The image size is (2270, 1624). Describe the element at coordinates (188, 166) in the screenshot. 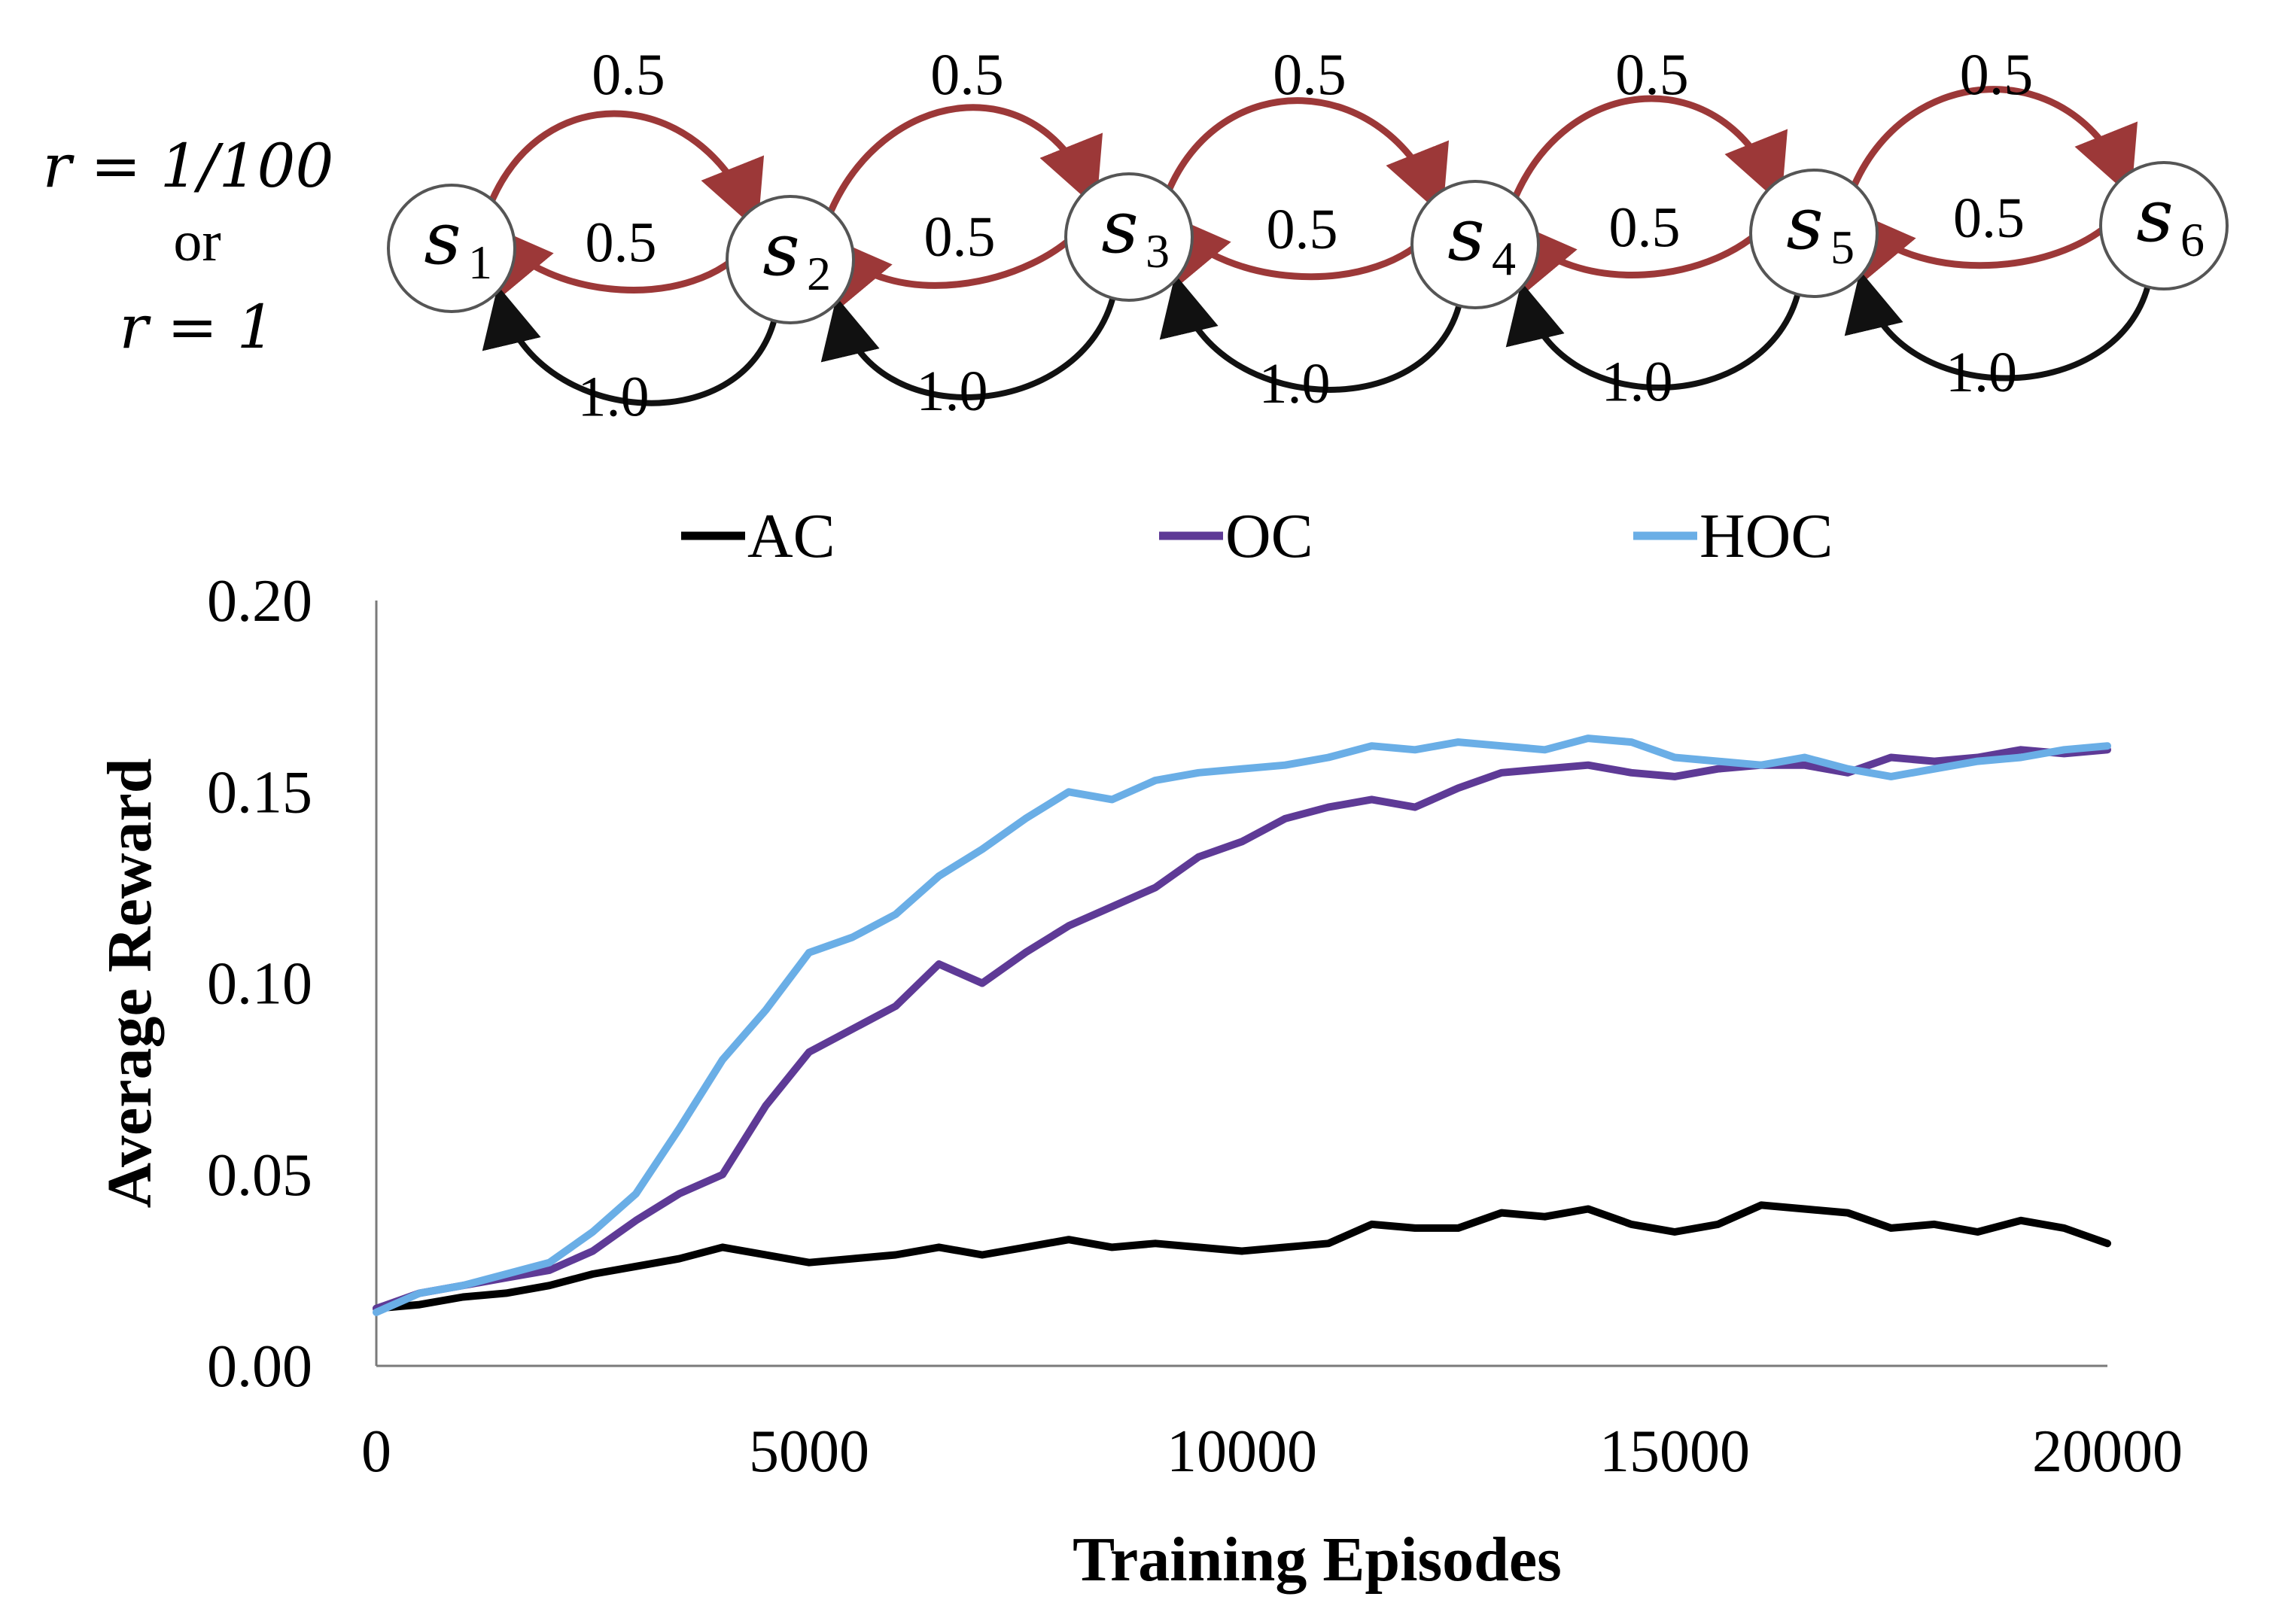

I see `reward-label-line1: r = 1/100` at that location.